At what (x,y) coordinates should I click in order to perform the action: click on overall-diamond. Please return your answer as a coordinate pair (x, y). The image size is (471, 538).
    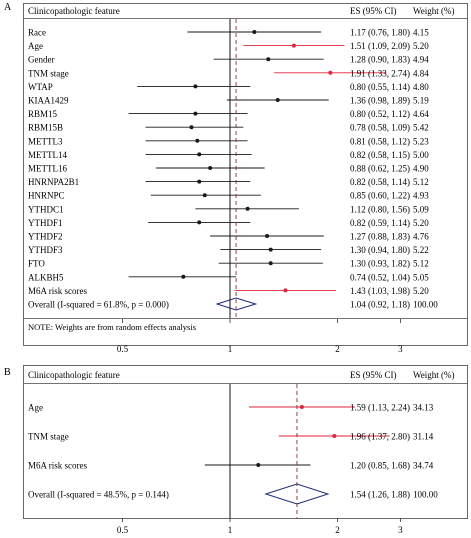
    Looking at the image, I should click on (297, 494).